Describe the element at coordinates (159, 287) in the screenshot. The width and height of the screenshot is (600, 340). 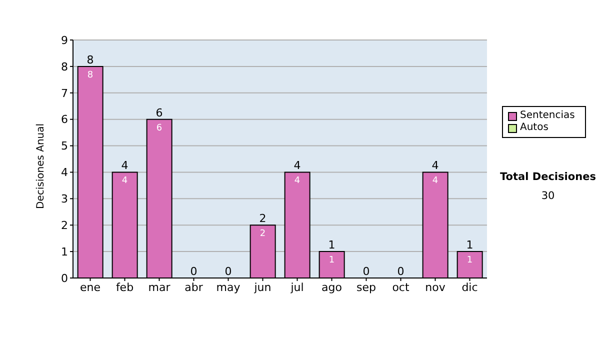
I see `x-tick-label: mar` at that location.